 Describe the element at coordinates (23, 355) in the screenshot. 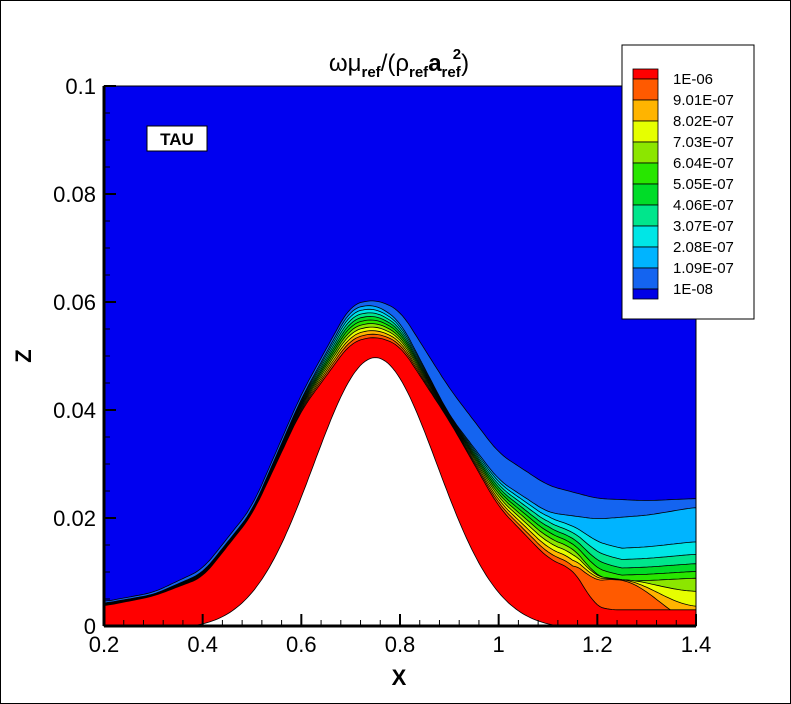

I see `y-axis-label: Z` at that location.